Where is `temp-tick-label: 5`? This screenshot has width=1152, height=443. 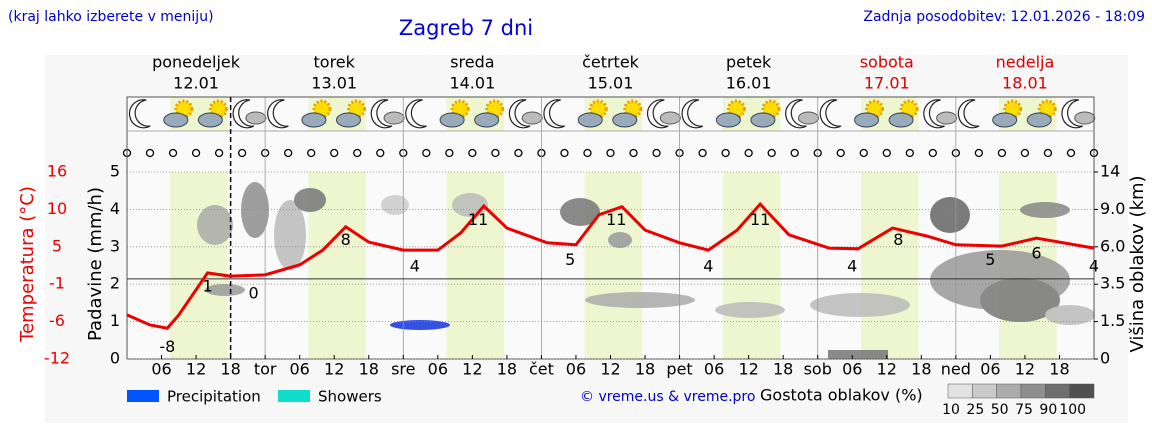 temp-tick-label: 5 is located at coordinates (57, 245).